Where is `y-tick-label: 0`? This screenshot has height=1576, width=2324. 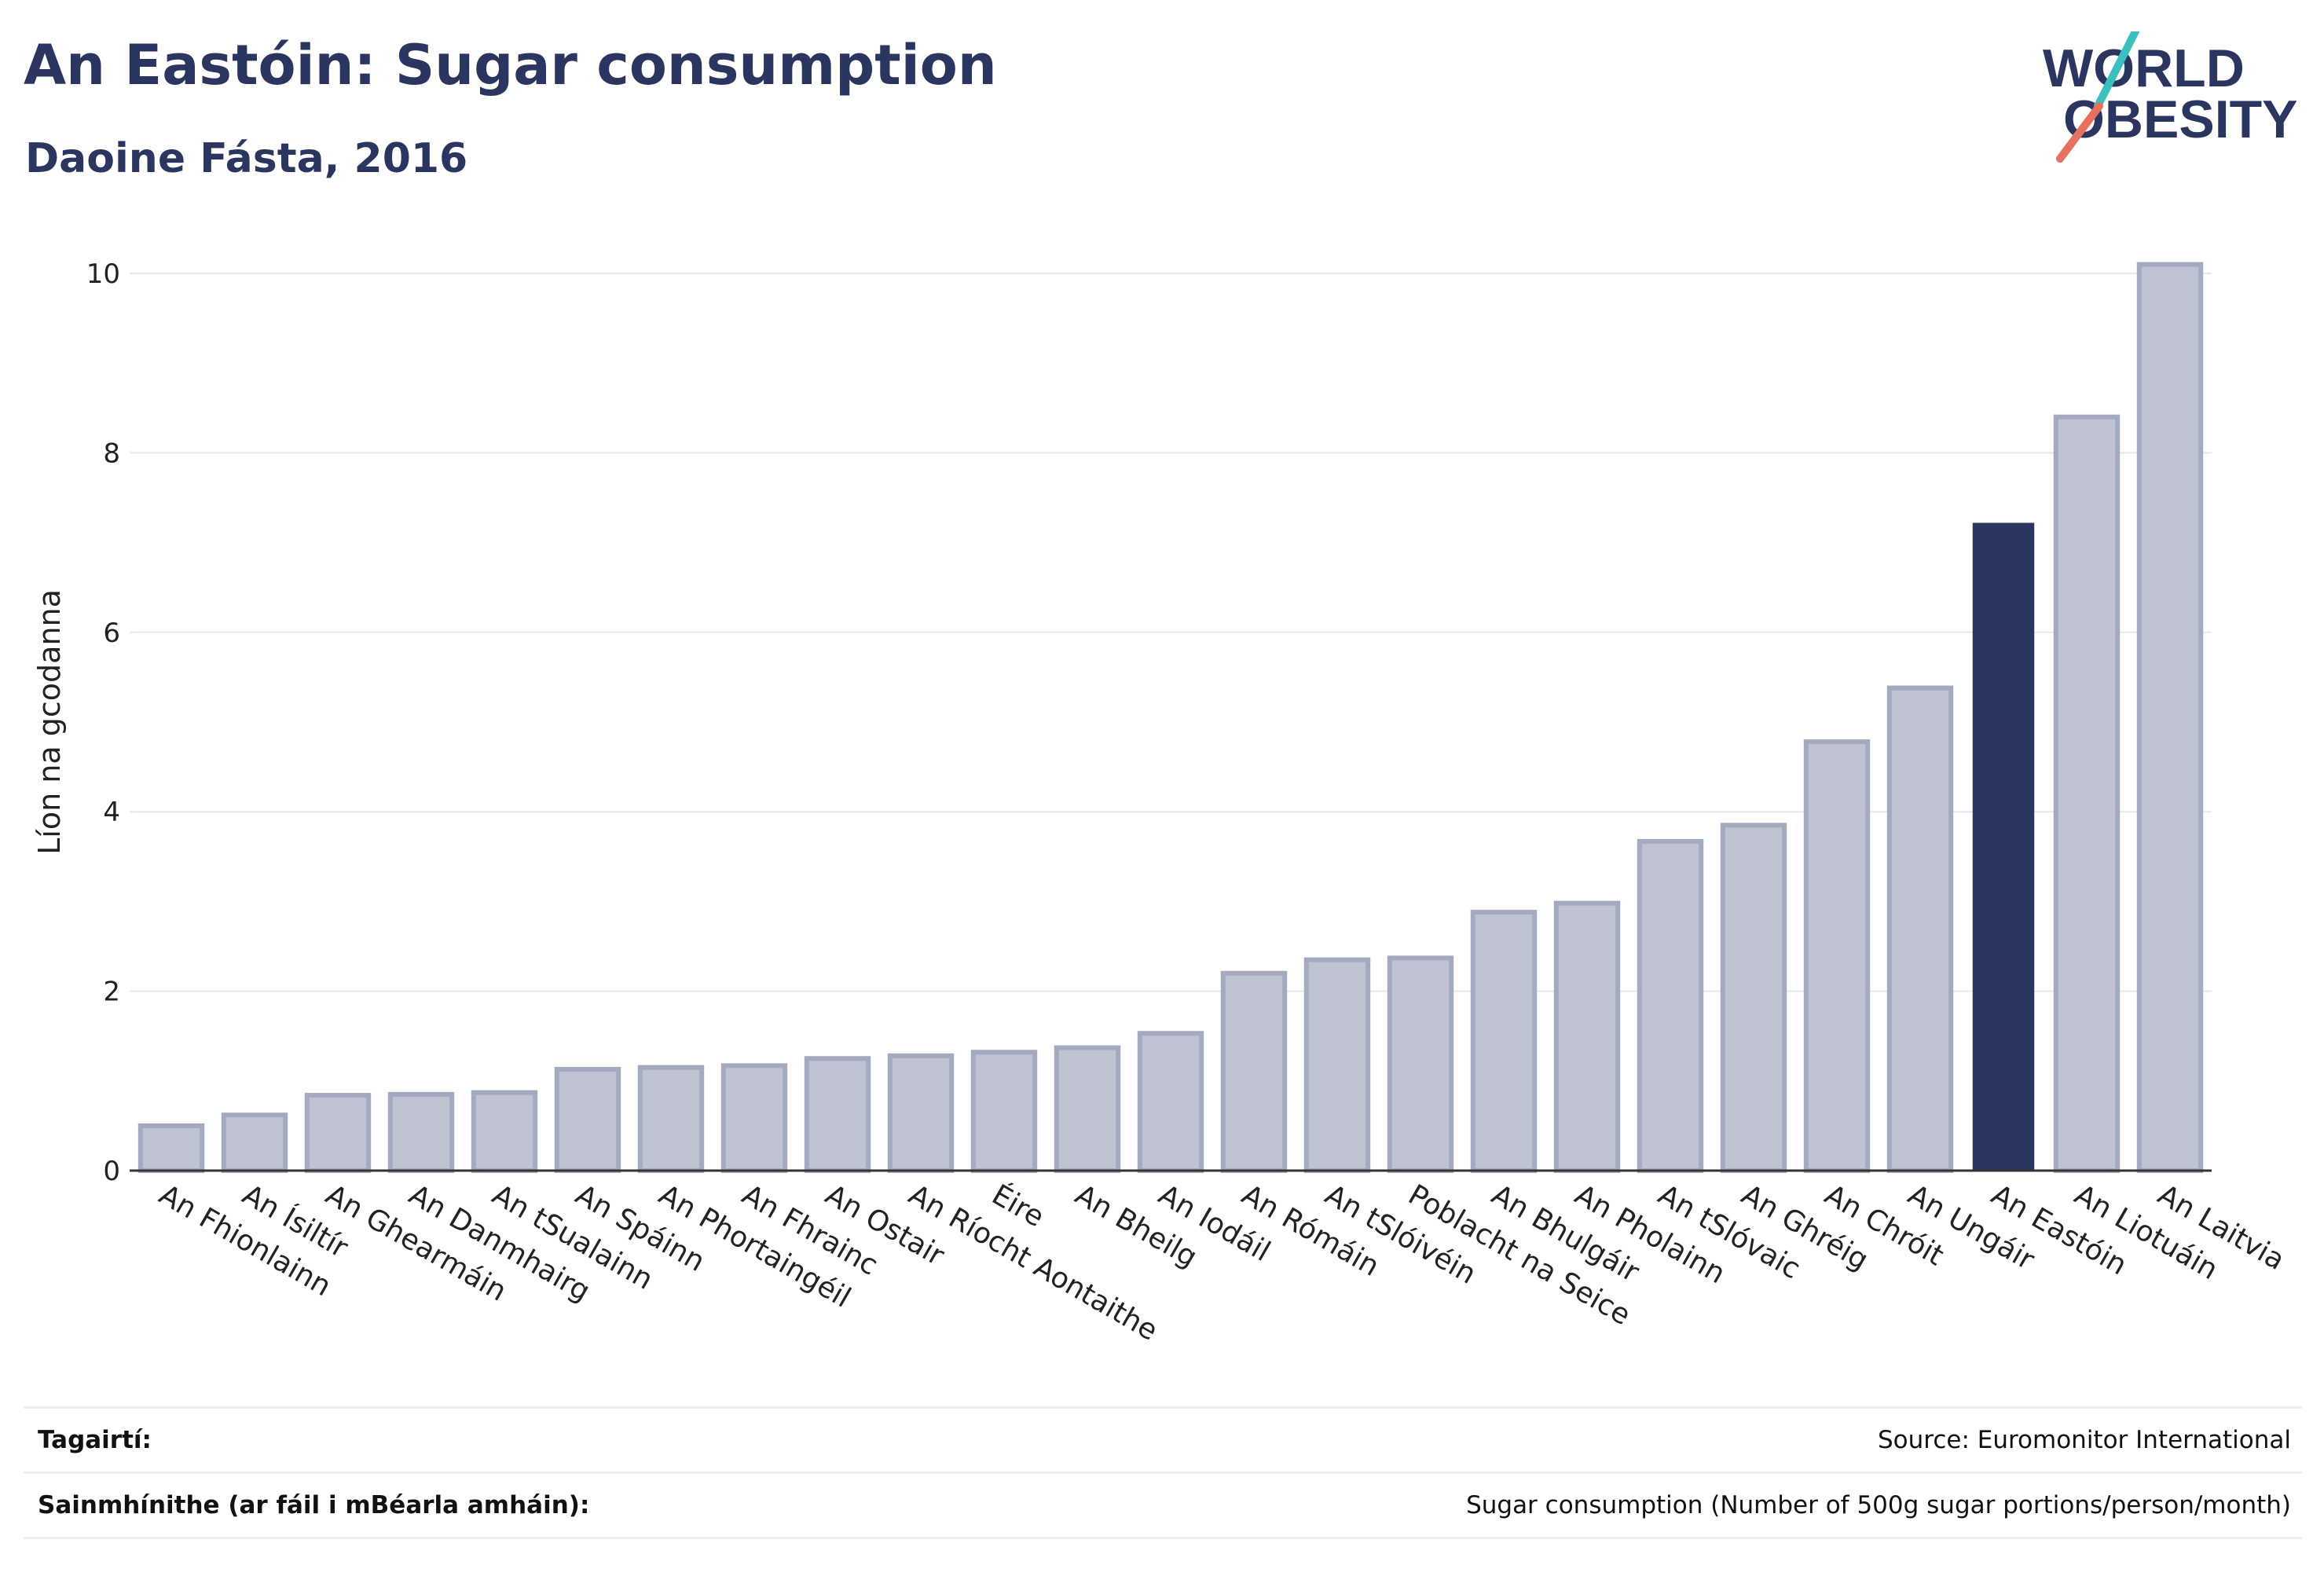
y-tick-label: 0 is located at coordinates (111, 1171).